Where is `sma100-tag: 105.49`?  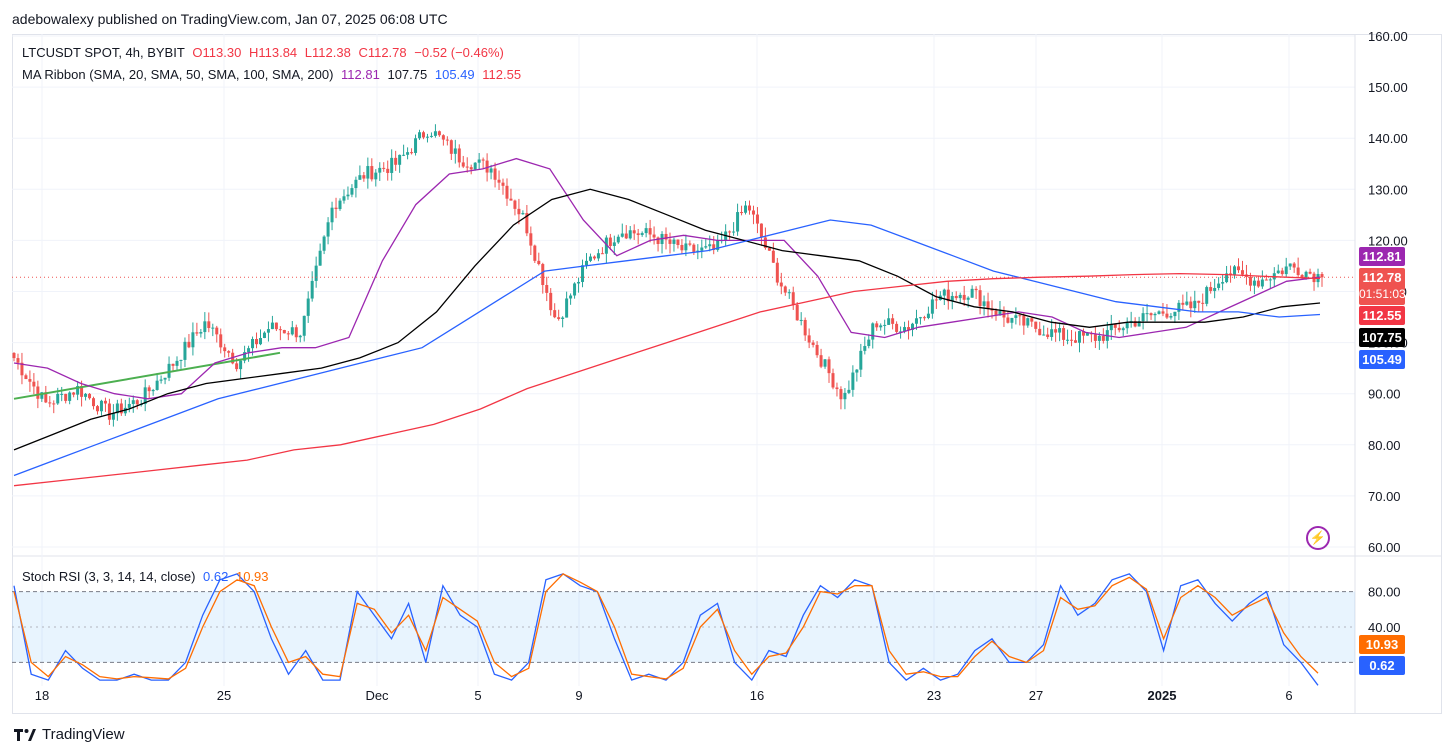
sma100-tag: 105.49 is located at coordinates (1382, 359).